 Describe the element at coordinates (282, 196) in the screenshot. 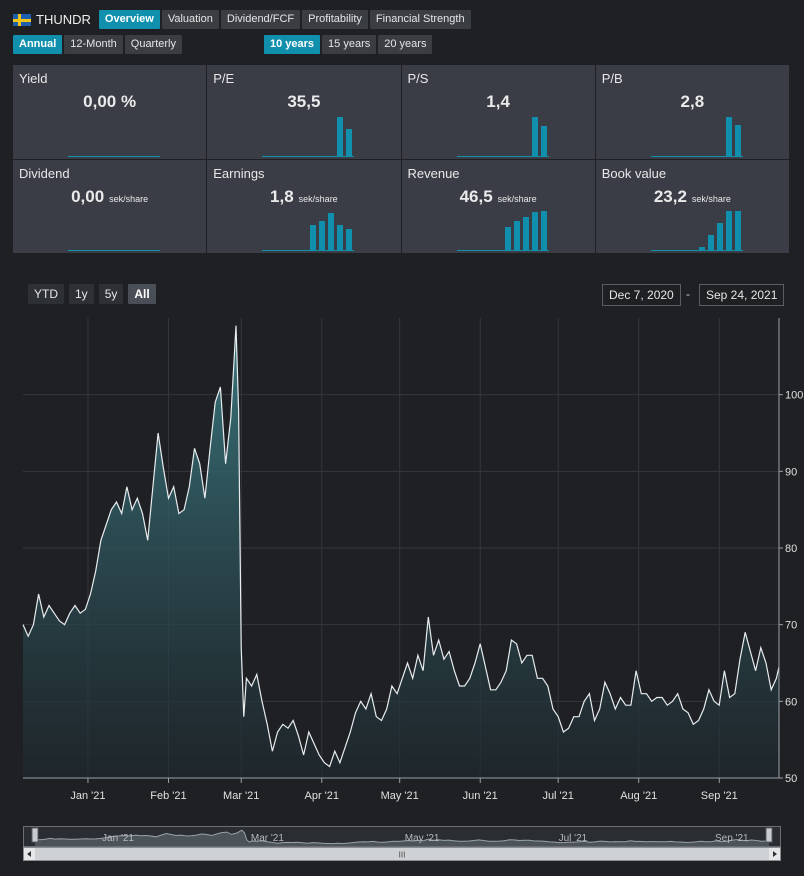

I see `metric-value: 1,8` at that location.